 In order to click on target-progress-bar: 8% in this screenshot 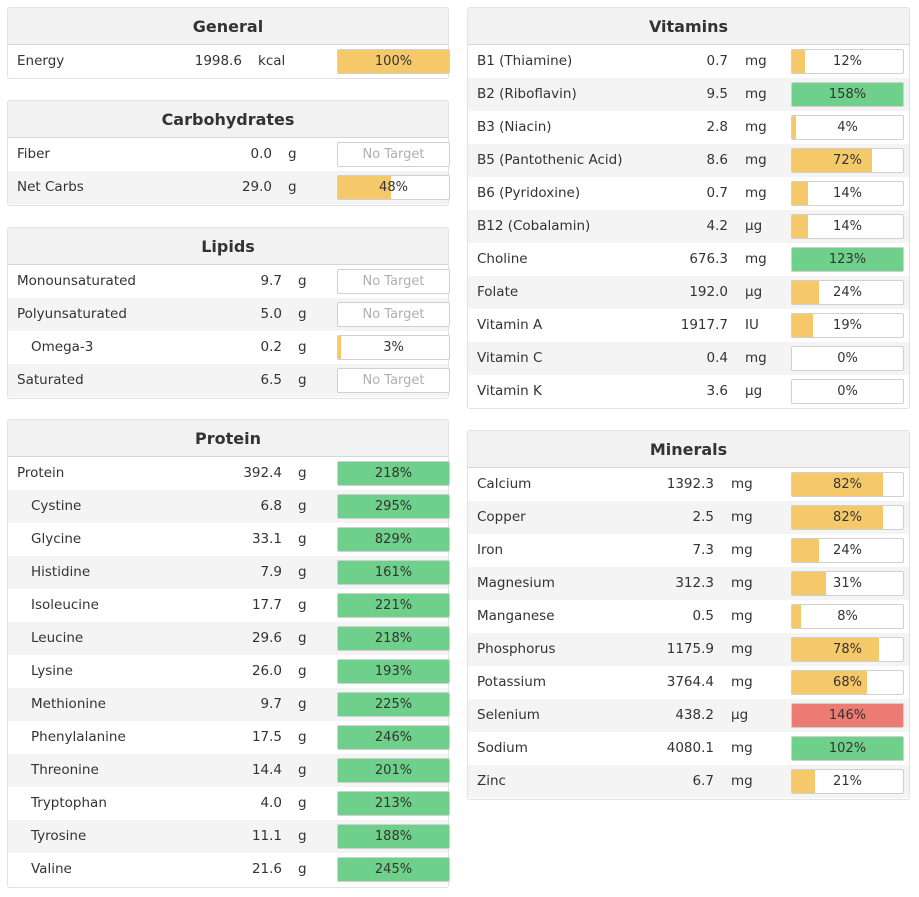, I will do `click(847, 616)`.